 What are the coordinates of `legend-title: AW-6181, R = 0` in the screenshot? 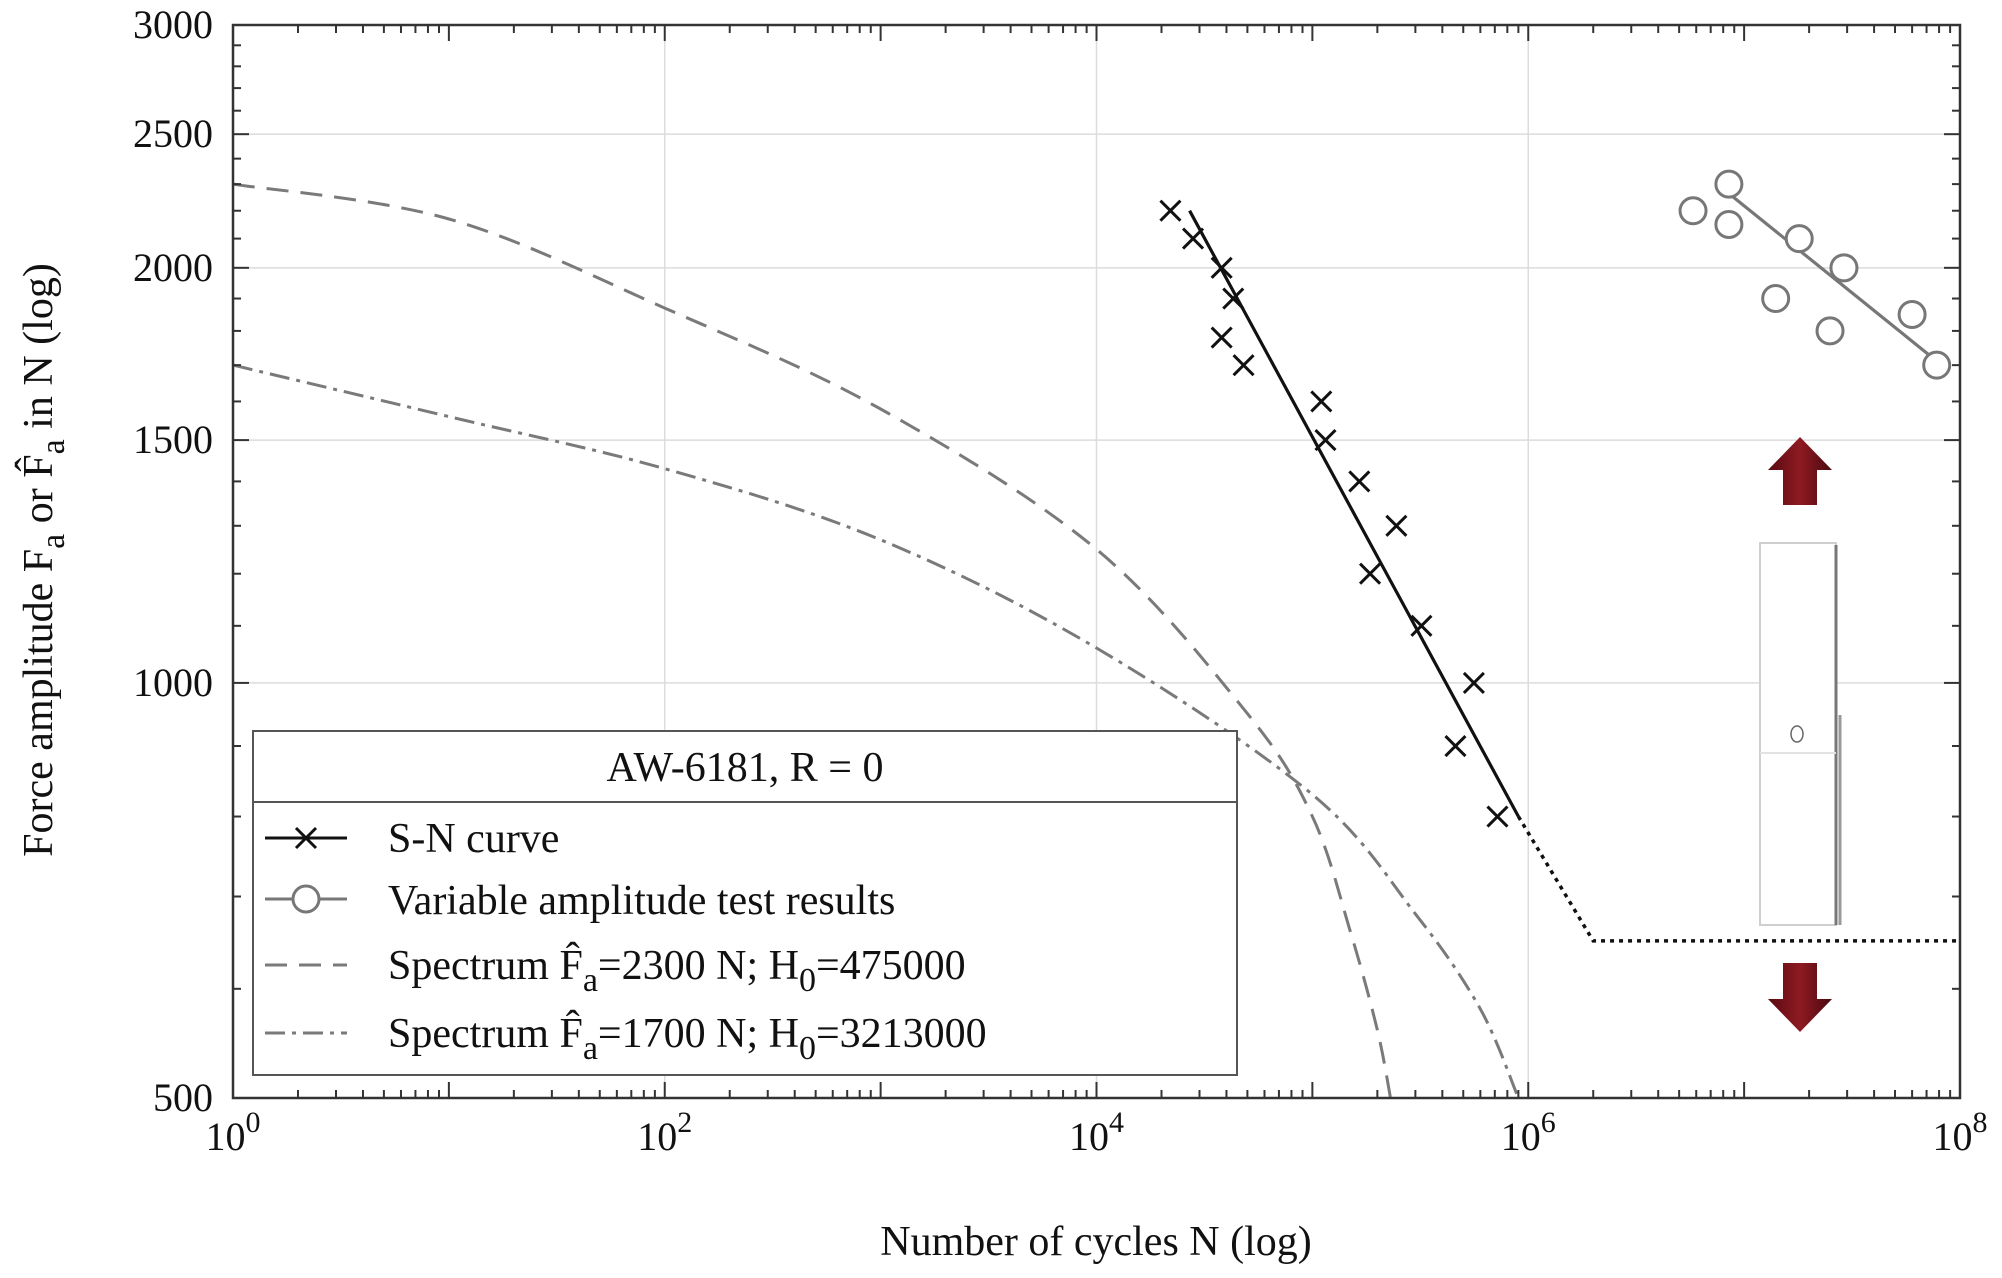 It's located at (745, 768).